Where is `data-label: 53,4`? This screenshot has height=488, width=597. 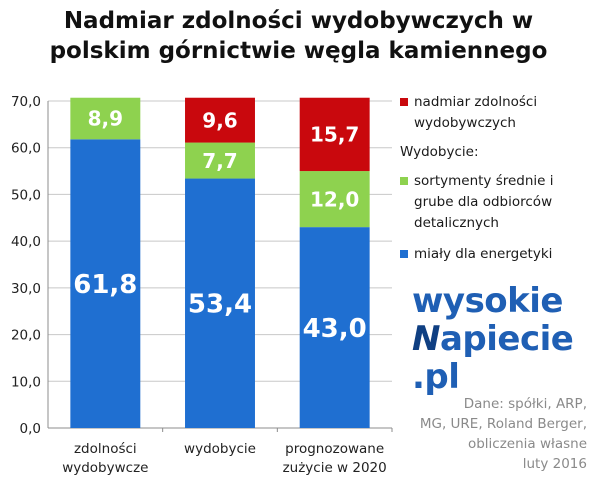
data-label: 53,4 is located at coordinates (220, 305).